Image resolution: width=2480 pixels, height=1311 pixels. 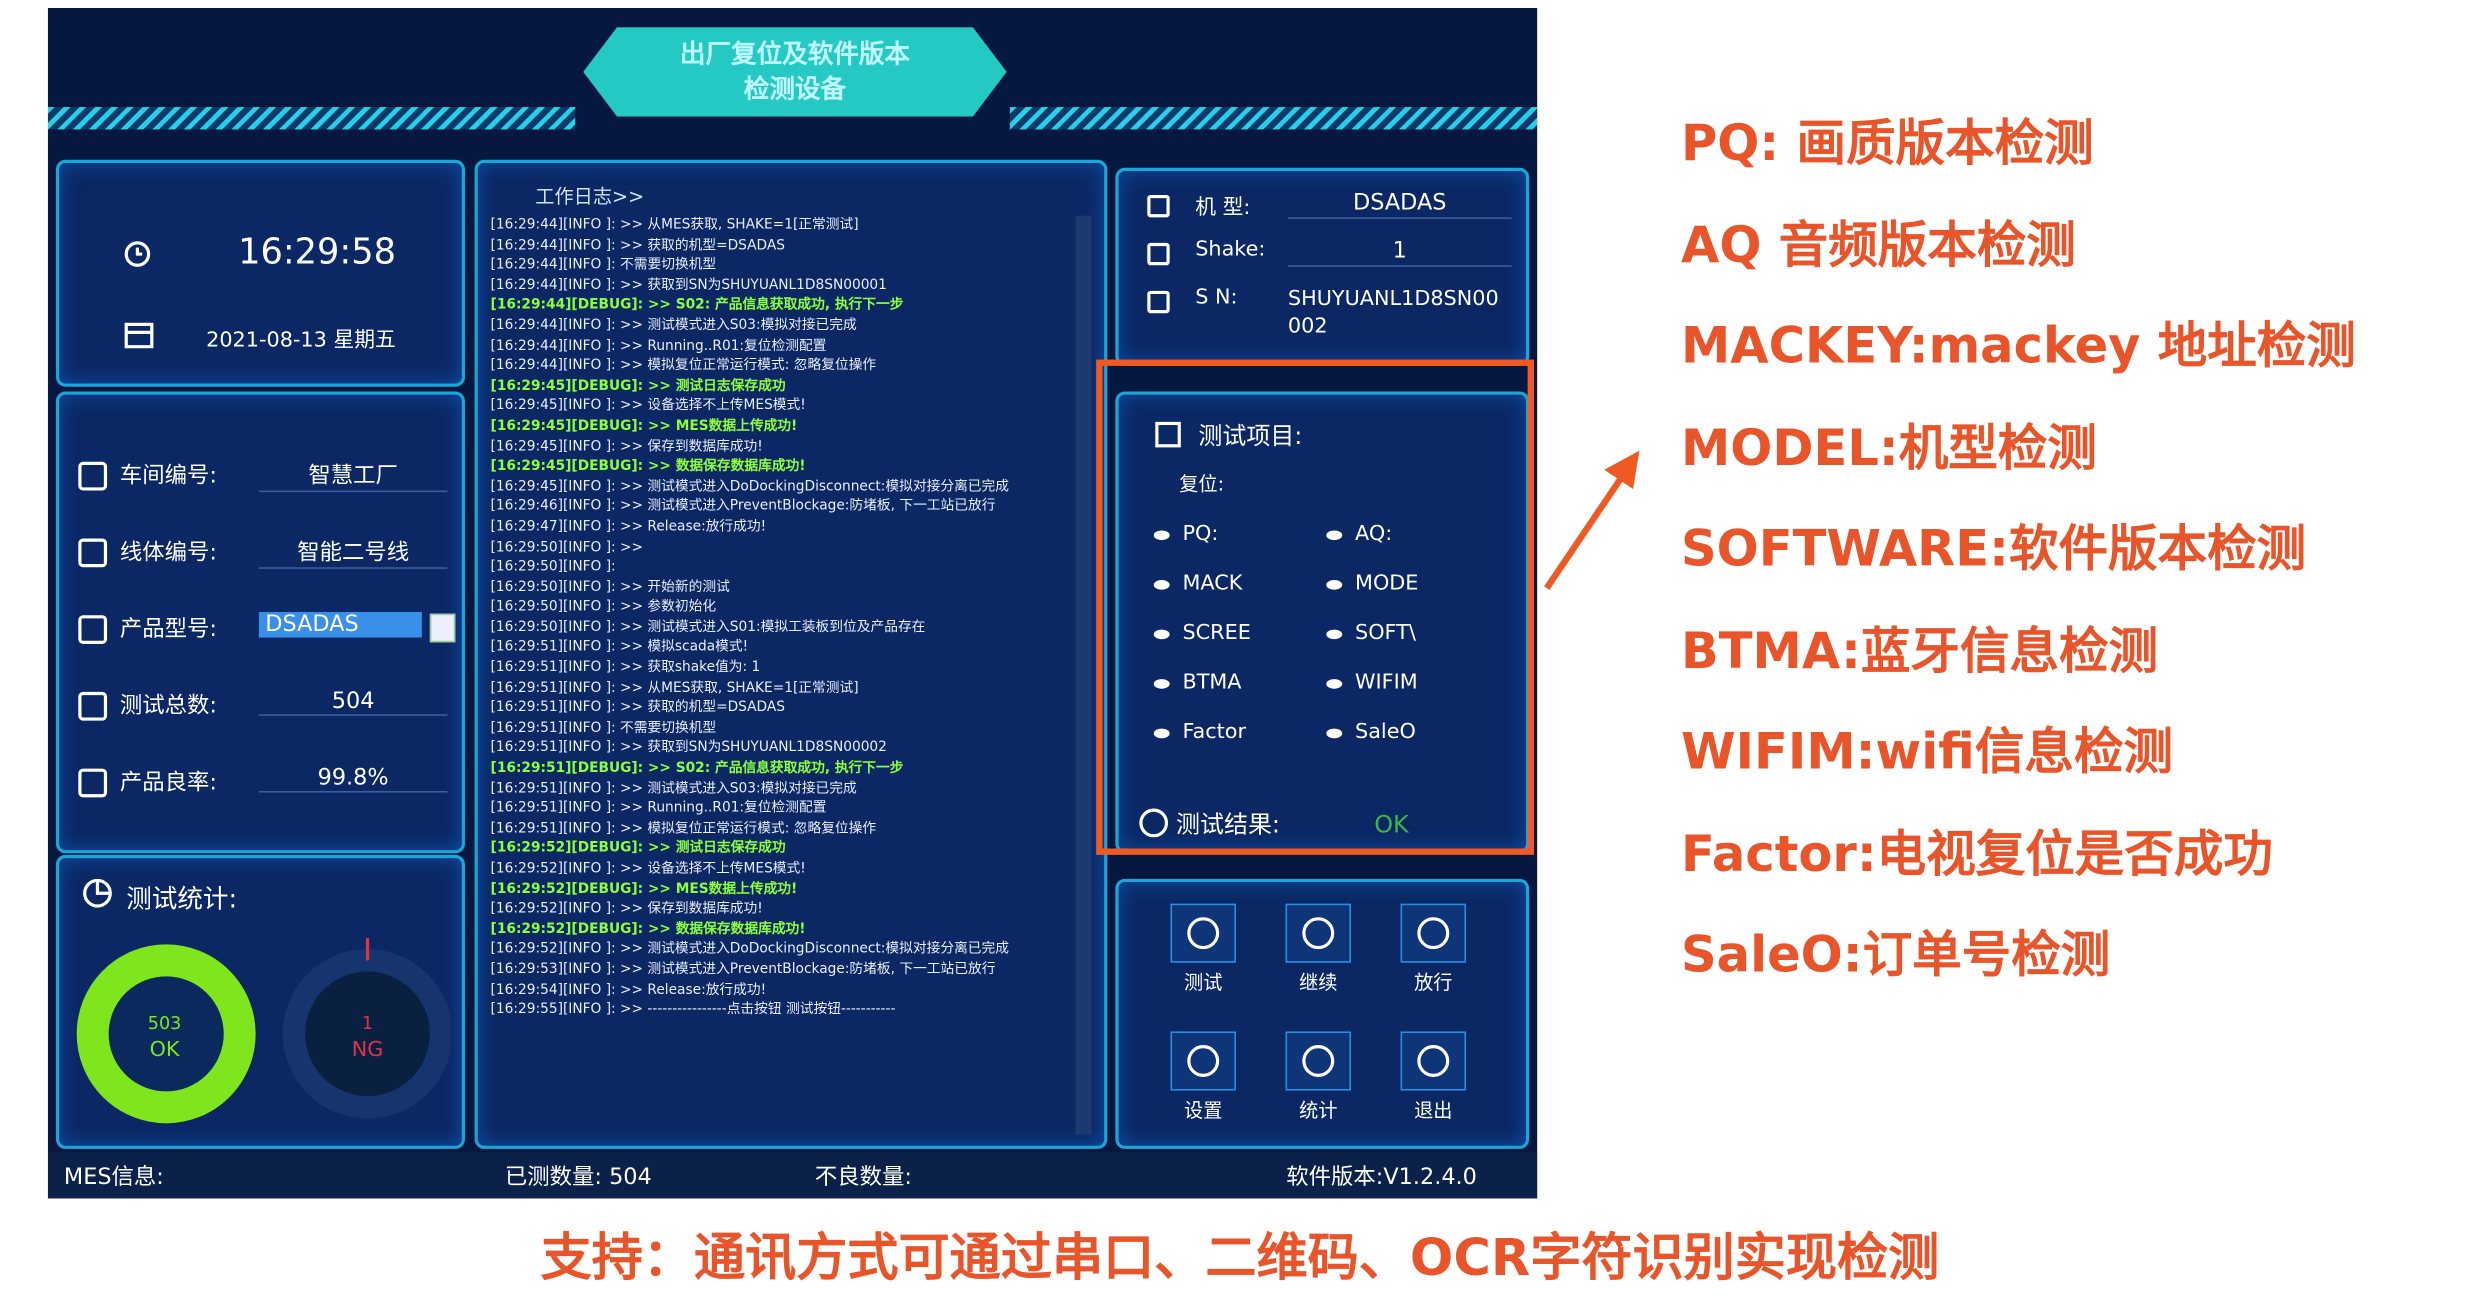 What do you see at coordinates (603, 728) in the screenshot?
I see `log-line: [16:29:51][INFO ]: 不需要切换机型` at bounding box center [603, 728].